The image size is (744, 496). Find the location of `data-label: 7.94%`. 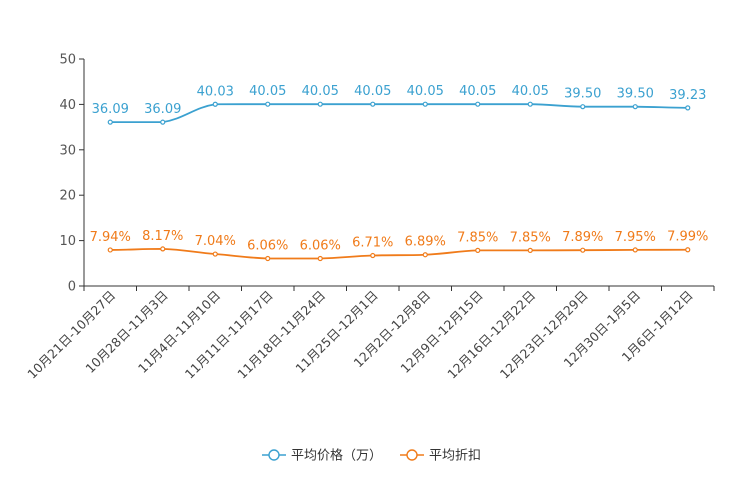

data-label: 7.94% is located at coordinates (110, 237).